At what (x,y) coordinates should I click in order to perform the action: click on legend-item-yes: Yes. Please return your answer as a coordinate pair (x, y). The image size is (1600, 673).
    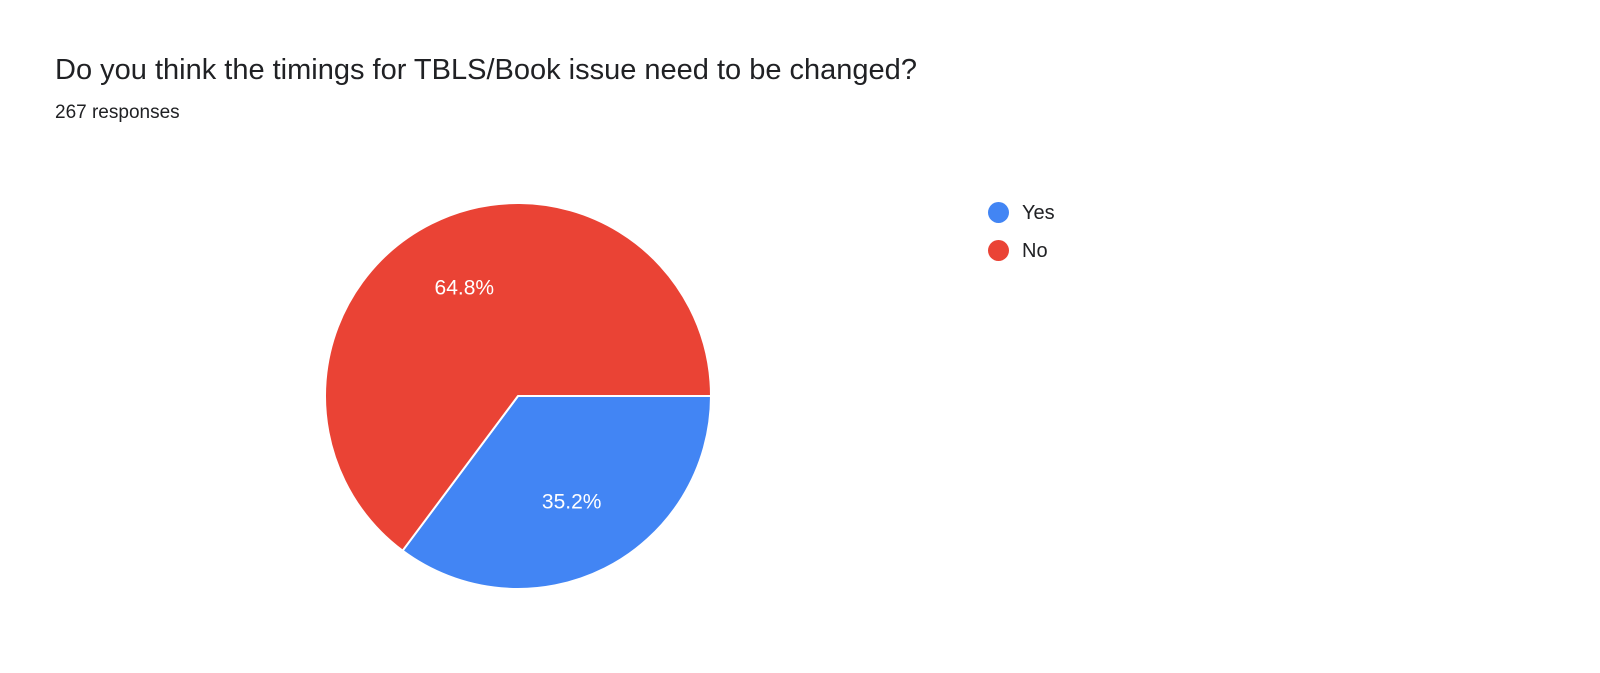
    Looking at the image, I should click on (1021, 212).